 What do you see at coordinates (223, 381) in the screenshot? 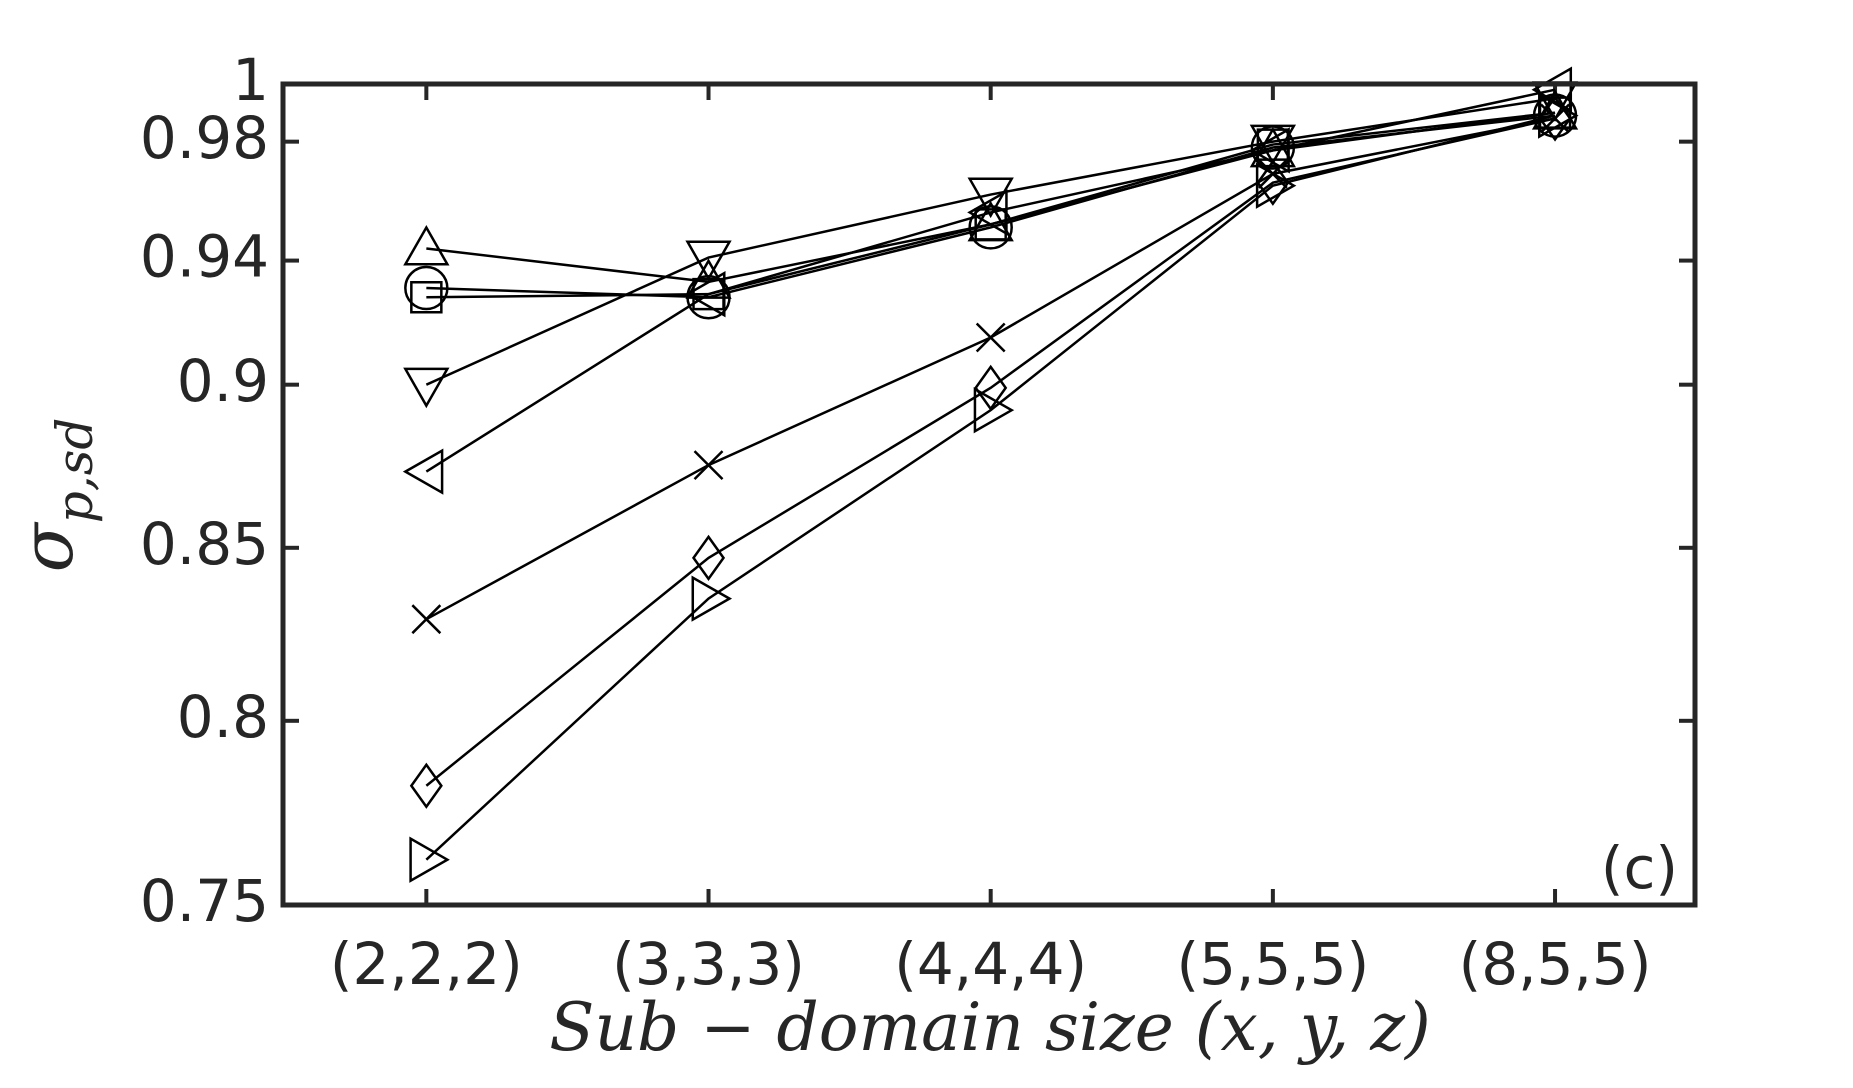
I see `y-tick-label: 0.9` at bounding box center [223, 381].